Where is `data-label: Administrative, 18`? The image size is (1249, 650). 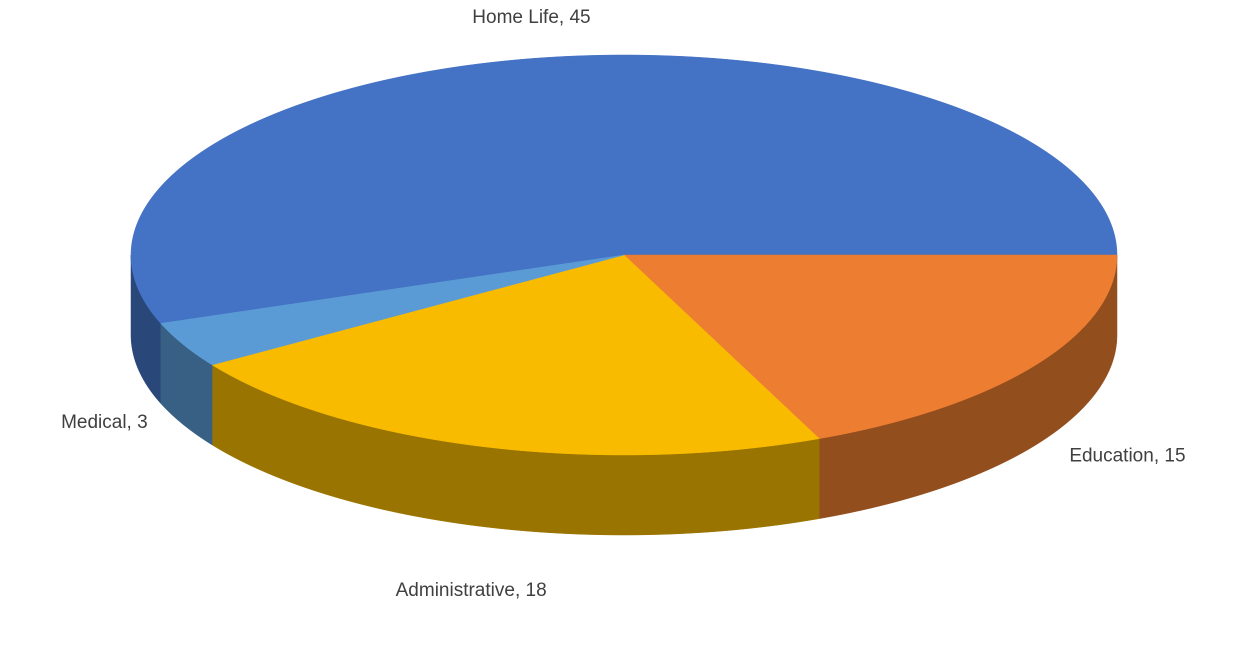 data-label: Administrative, 18 is located at coordinates (471, 590).